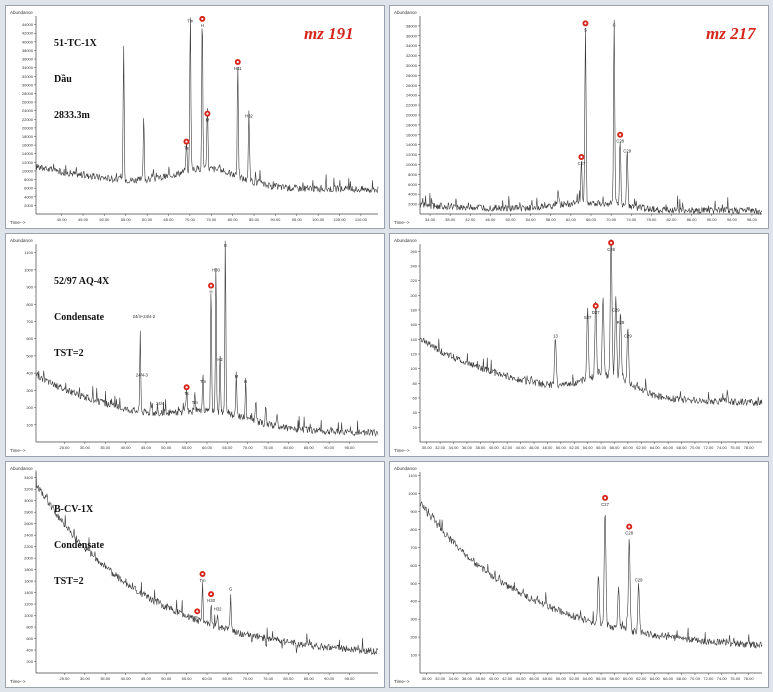  I want to click on y-tick-label: 2000, so click(29, 205).